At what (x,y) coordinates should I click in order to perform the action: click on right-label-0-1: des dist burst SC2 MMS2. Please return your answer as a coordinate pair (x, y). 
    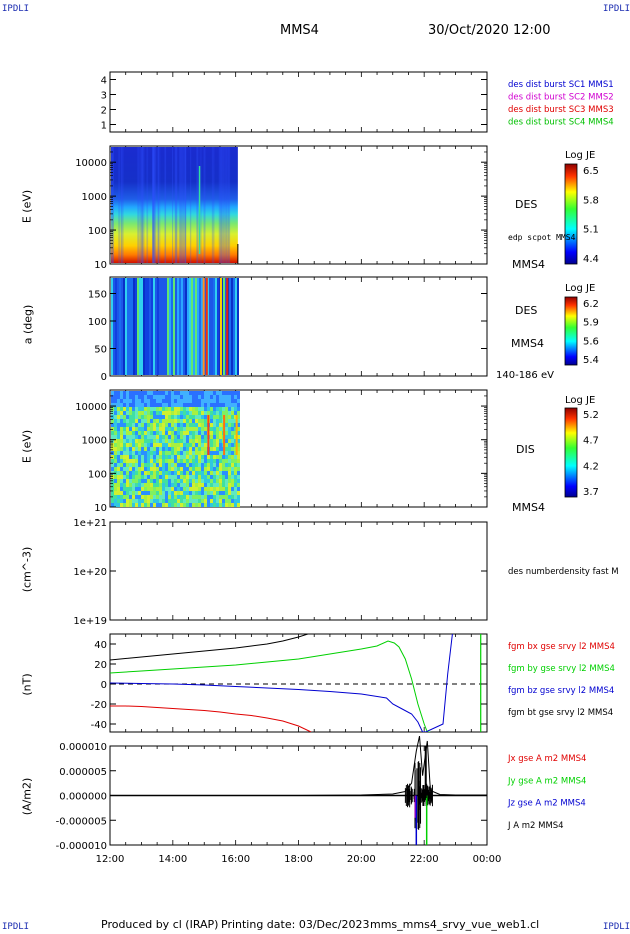
    Looking at the image, I should click on (561, 98).